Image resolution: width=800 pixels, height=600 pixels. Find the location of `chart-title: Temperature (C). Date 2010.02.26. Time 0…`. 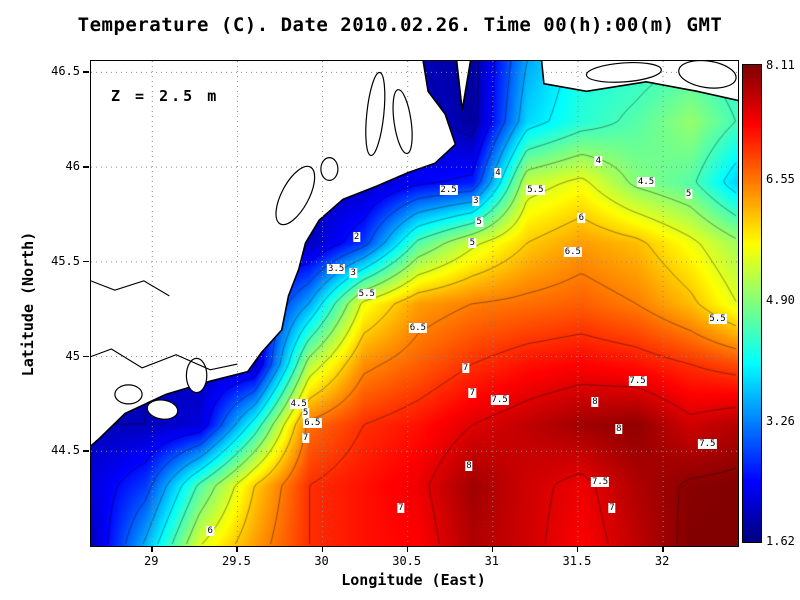

chart-title: Temperature (C). Date 2010.02.26. Time 0… is located at coordinates (400, 25).